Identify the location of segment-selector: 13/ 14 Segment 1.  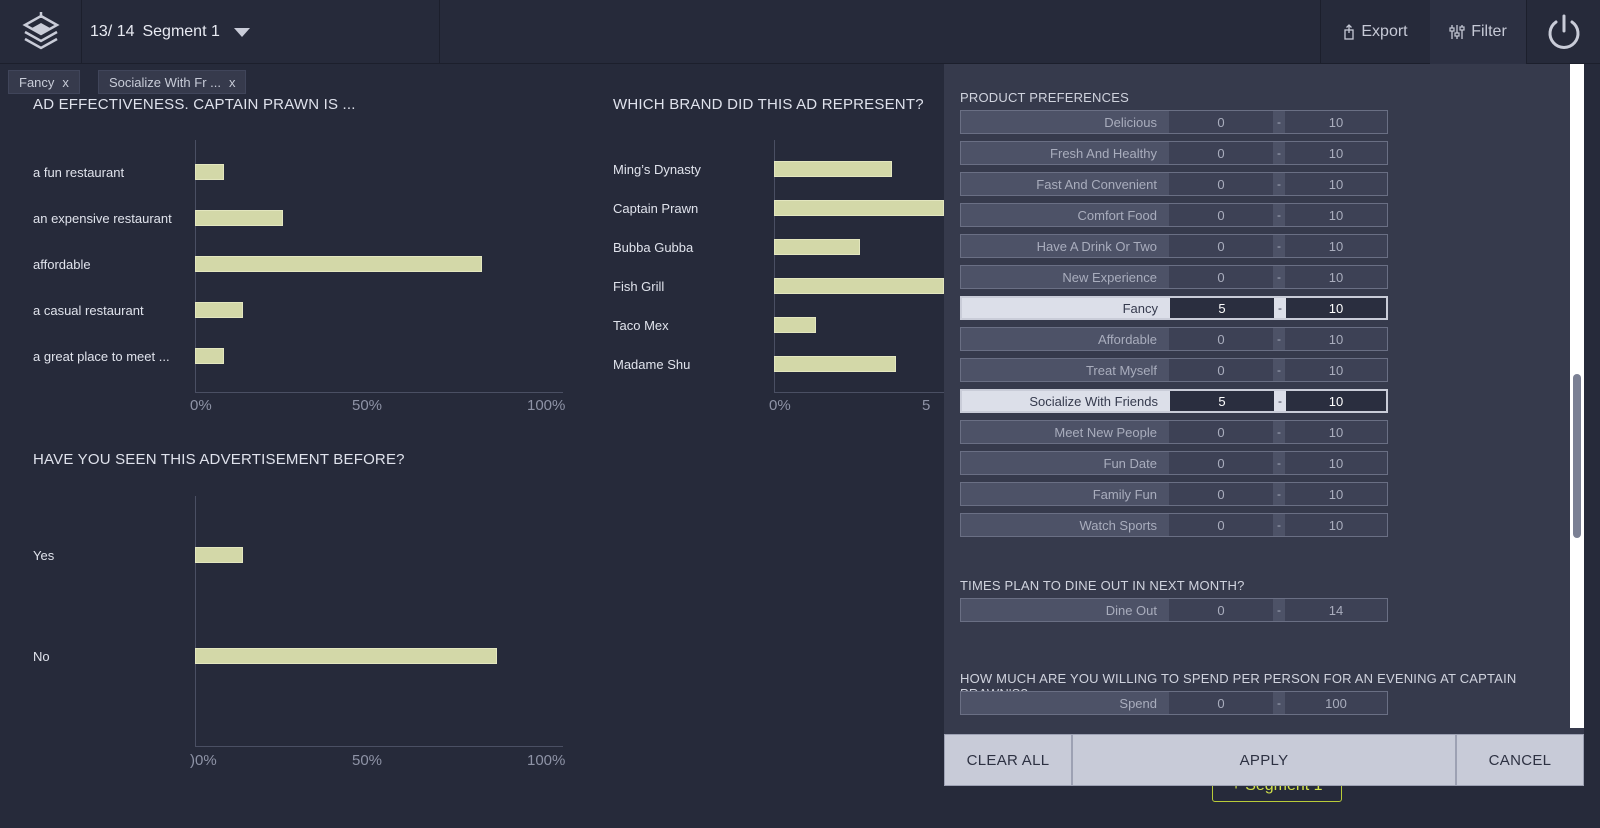
(261, 32).